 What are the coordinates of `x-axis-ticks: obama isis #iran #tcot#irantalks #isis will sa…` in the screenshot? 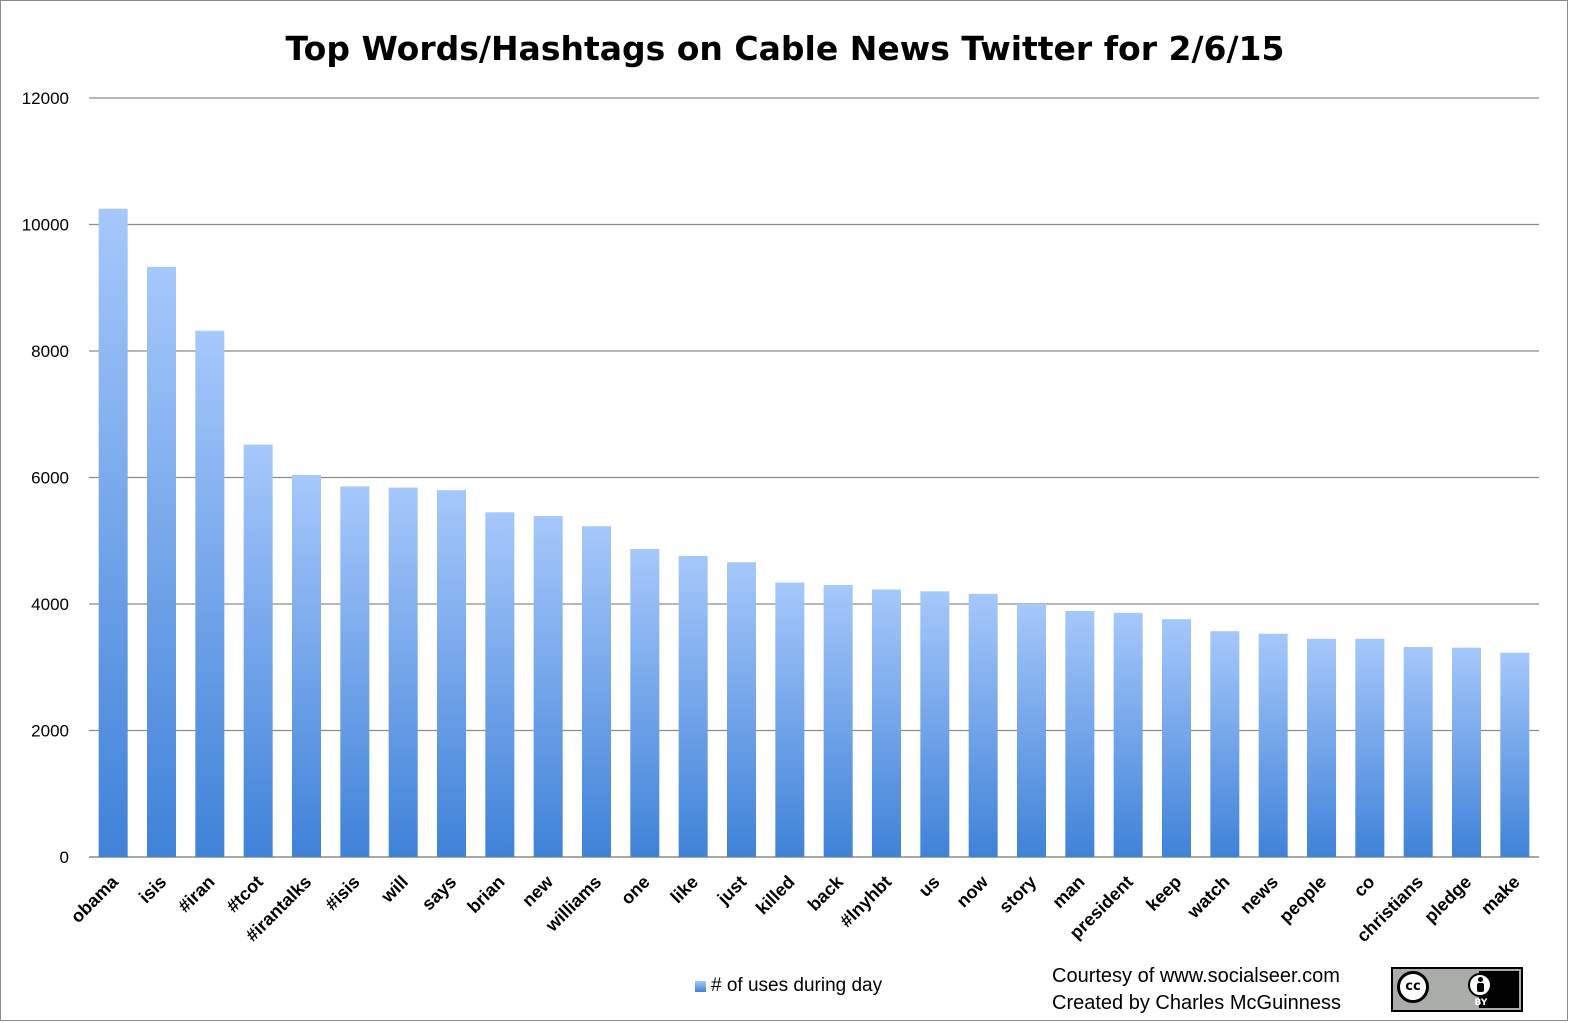 It's located at (795, 908).